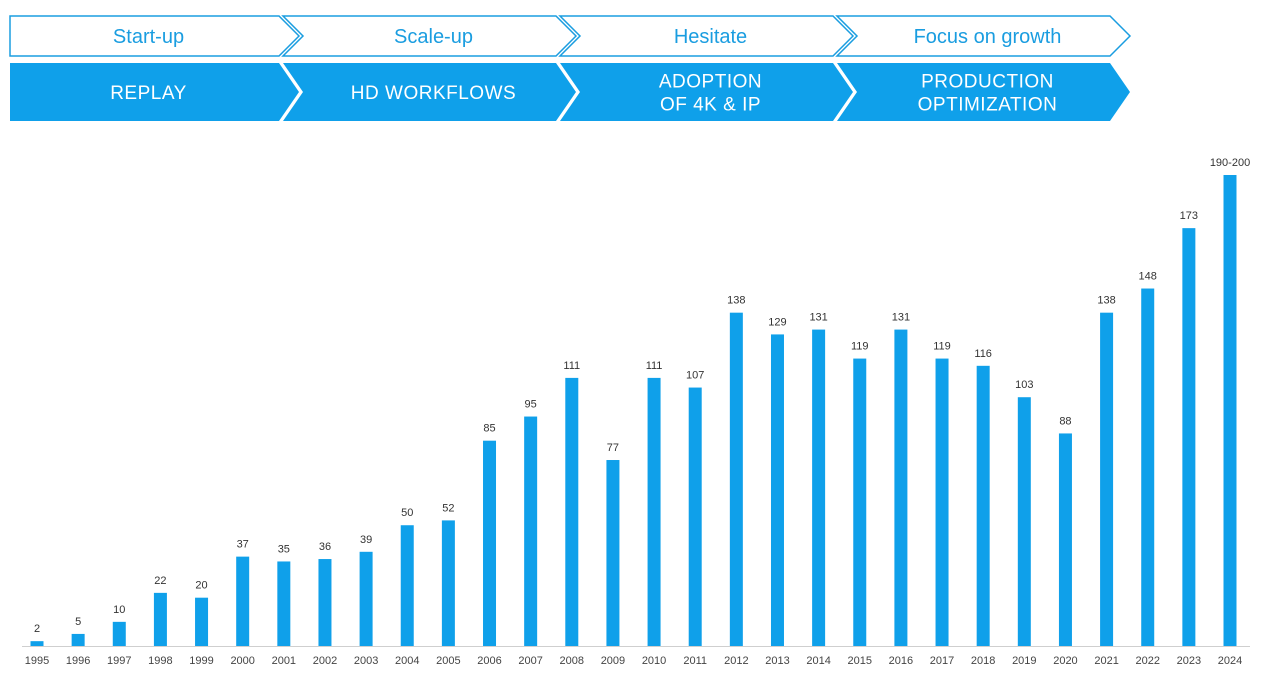 The height and width of the screenshot is (683, 1276). What do you see at coordinates (1024, 661) in the screenshot?
I see `x-tick-2019: 2019` at bounding box center [1024, 661].